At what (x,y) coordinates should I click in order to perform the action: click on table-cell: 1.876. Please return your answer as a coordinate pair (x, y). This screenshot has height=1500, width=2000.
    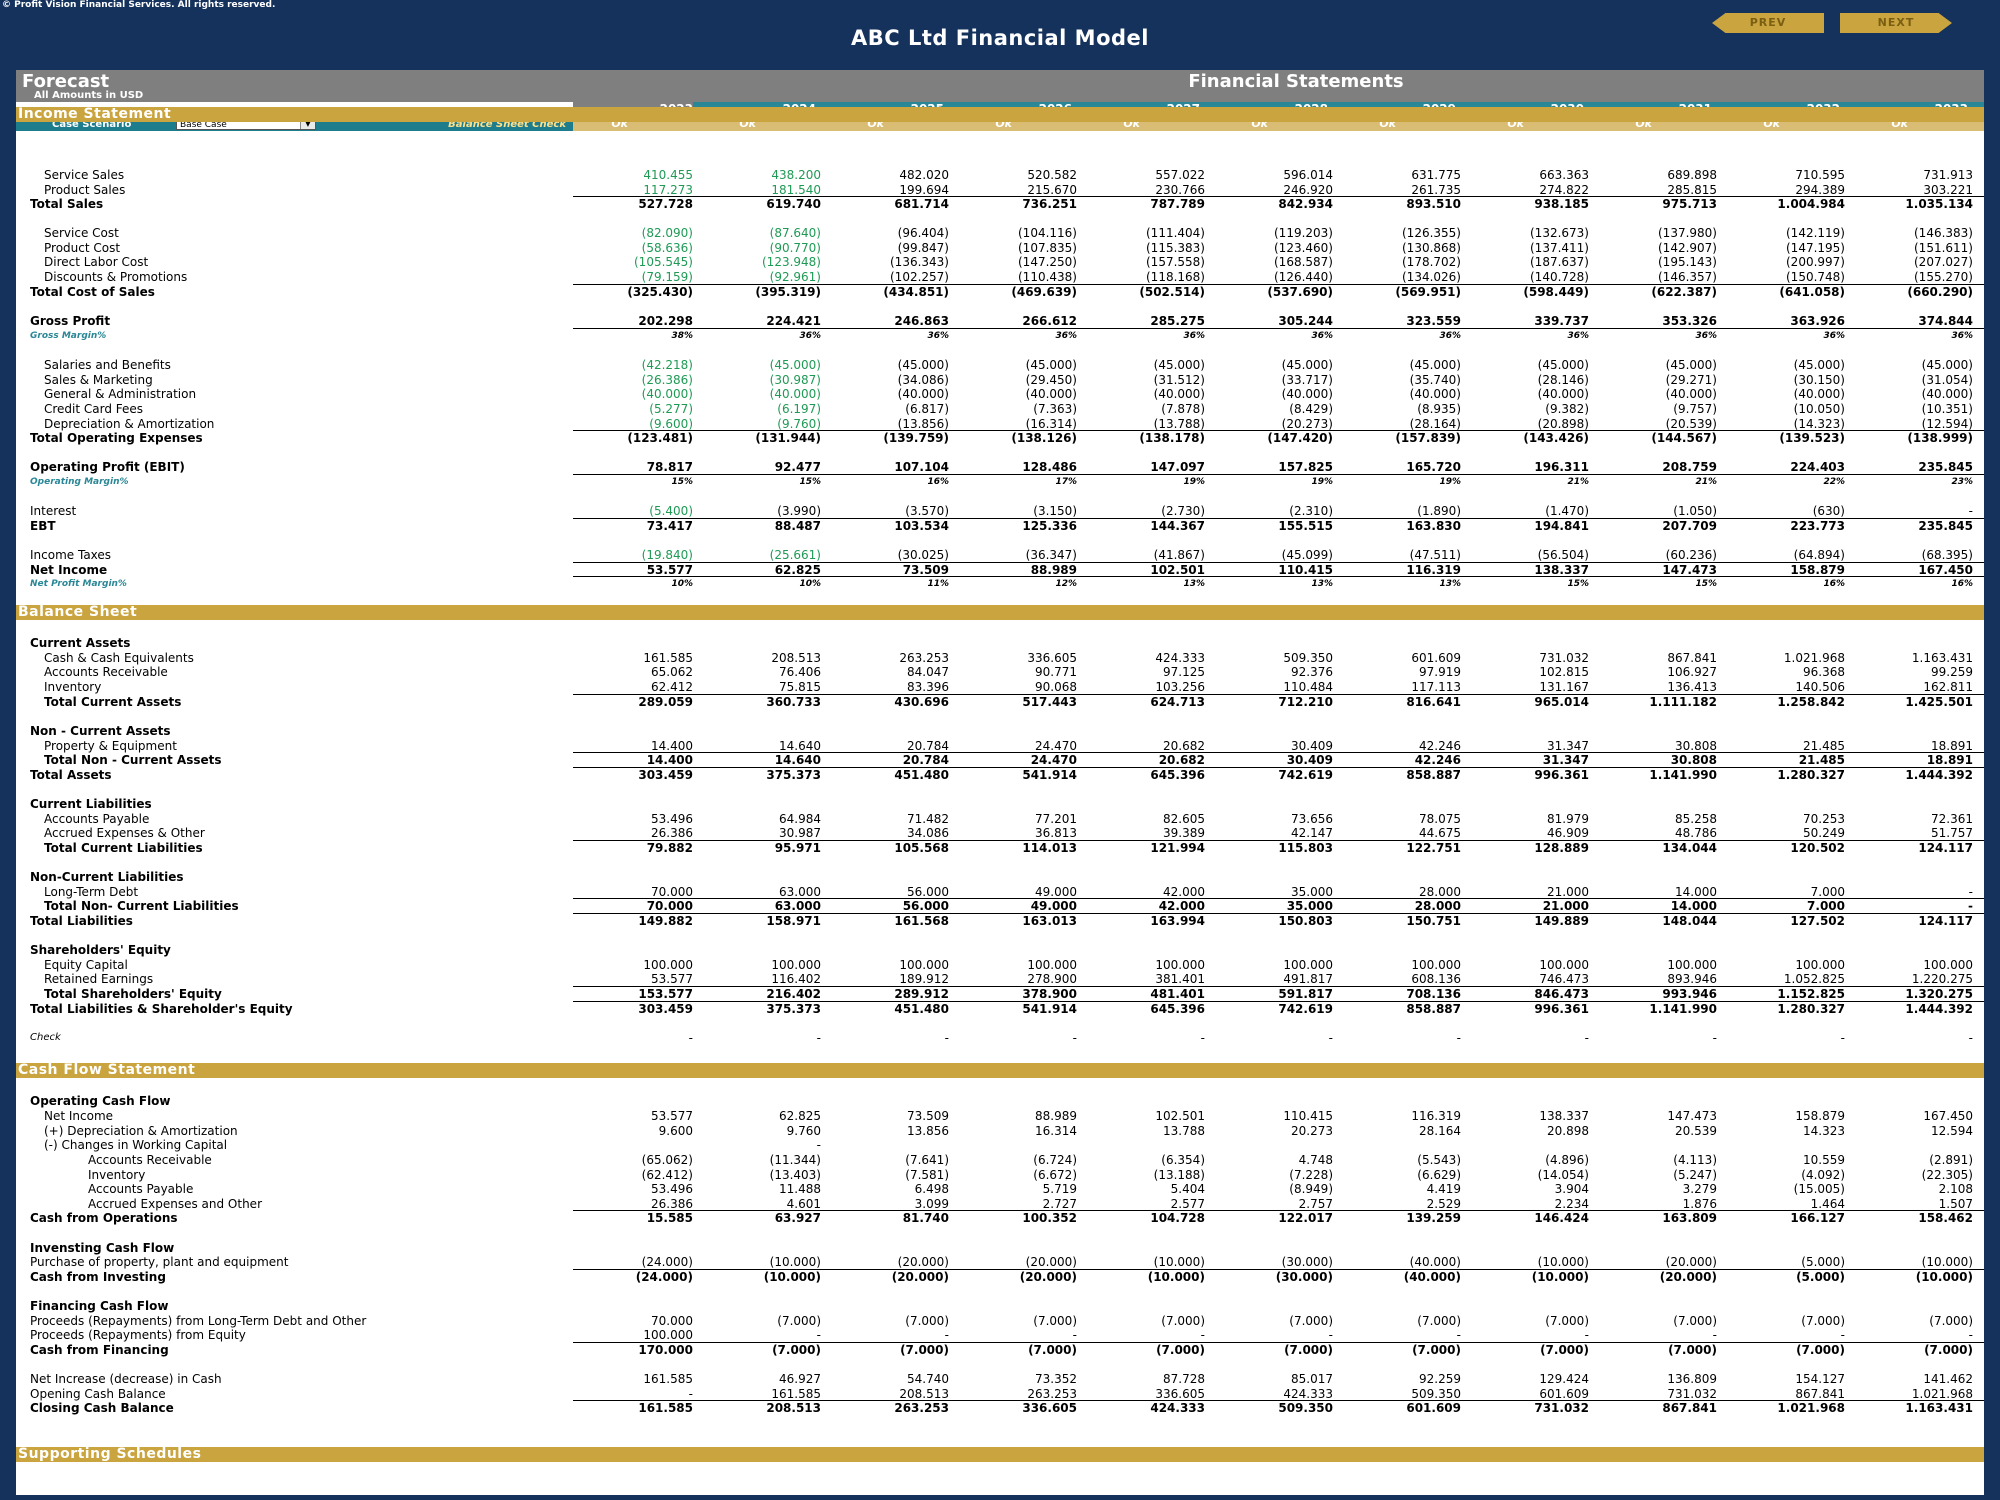
    Looking at the image, I should click on (1699, 1204).